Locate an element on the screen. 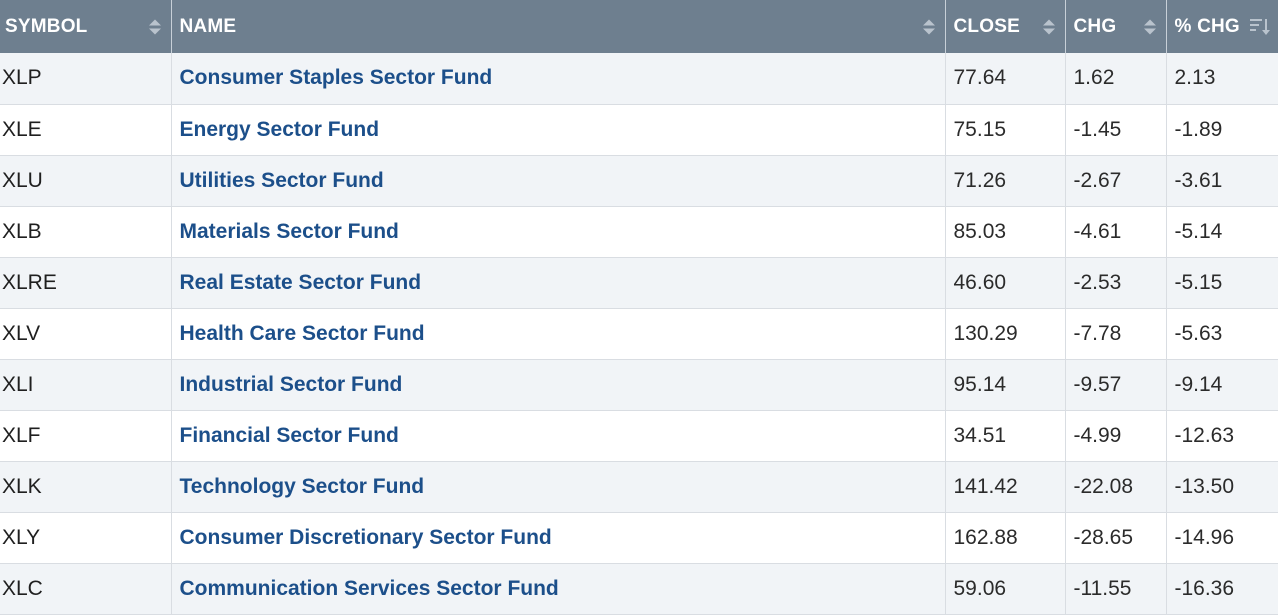  fund-name-link: Energy Sector Fund is located at coordinates (279, 129).